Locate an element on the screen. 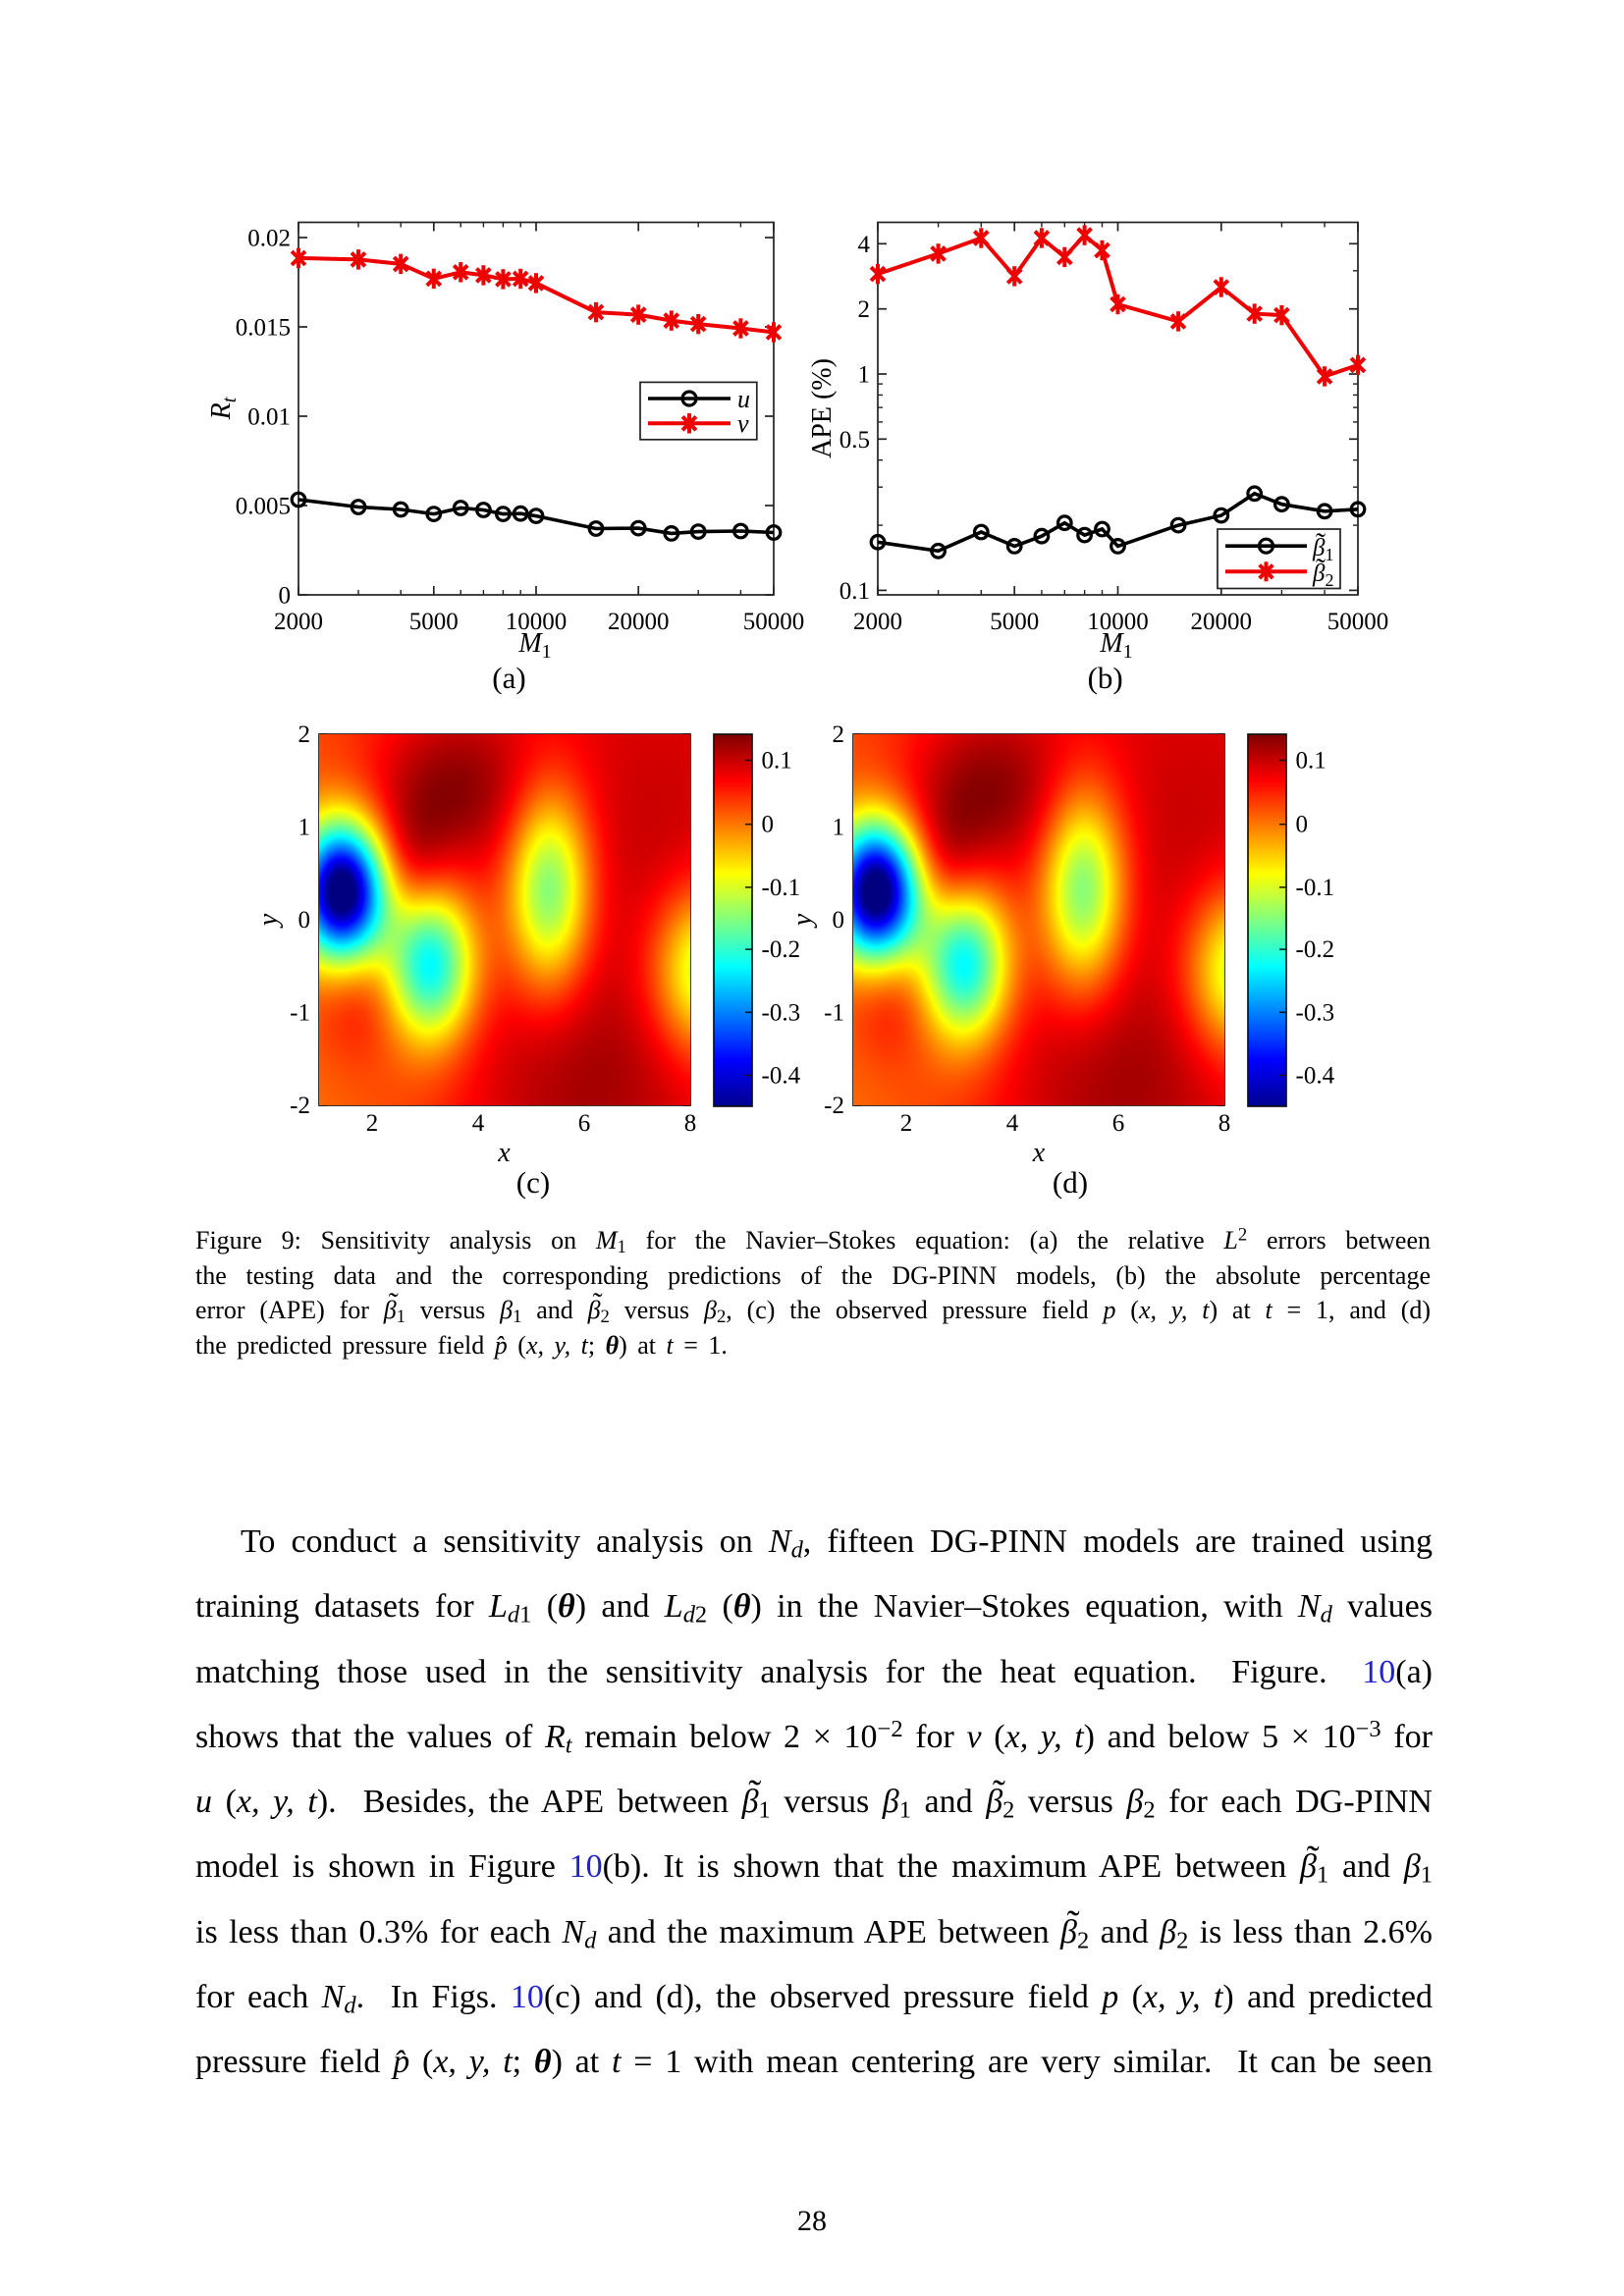 This screenshot has width=1624, height=2296. svg-text: APE (%) is located at coordinates (822, 408).